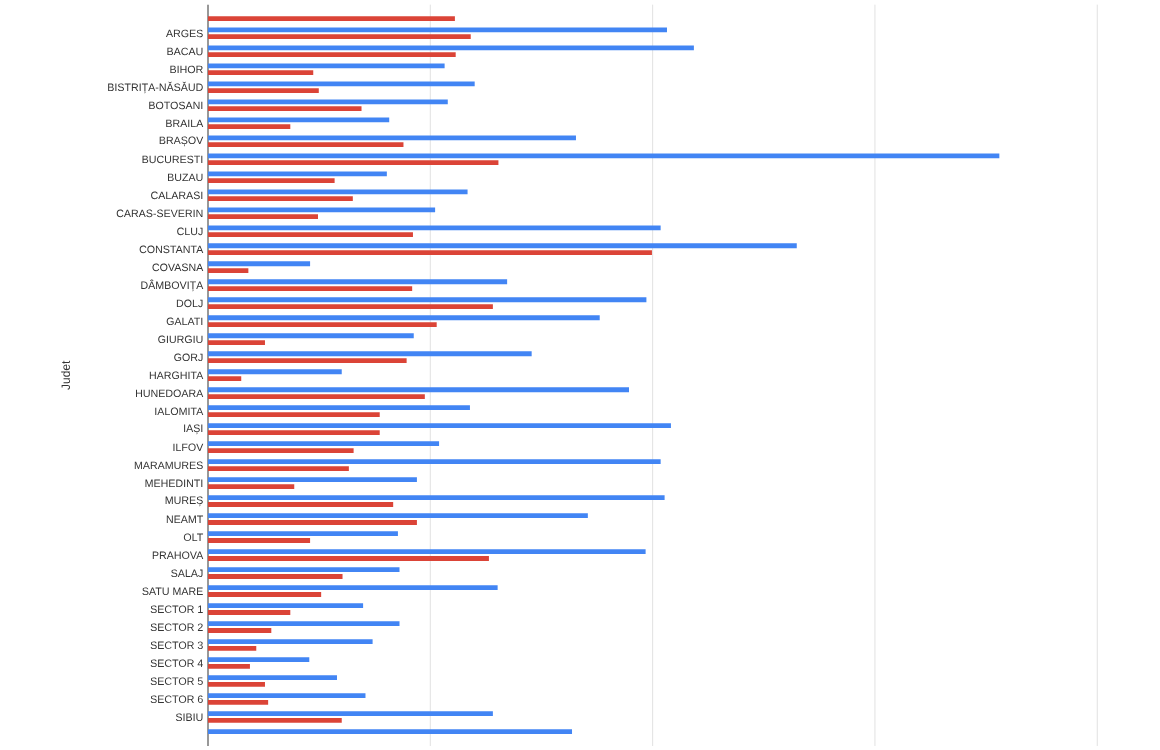 The image size is (1160, 750). What do you see at coordinates (184, 501) in the screenshot?
I see `y-tick-label: MUREȘ` at bounding box center [184, 501].